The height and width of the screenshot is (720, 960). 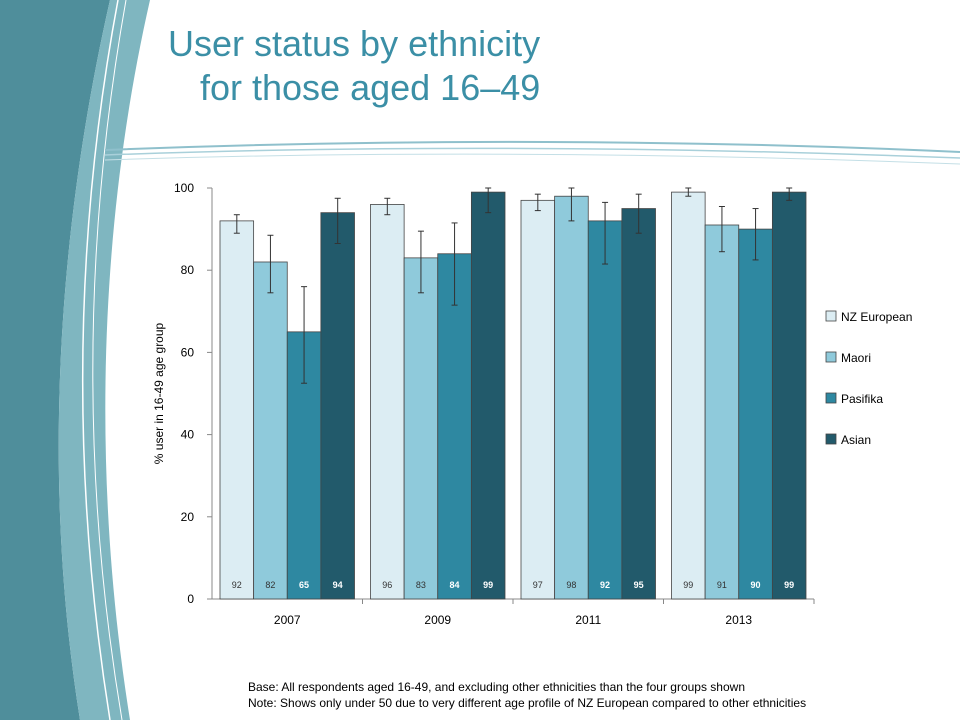 What do you see at coordinates (188, 270) in the screenshot?
I see `y-tick-label: 80` at bounding box center [188, 270].